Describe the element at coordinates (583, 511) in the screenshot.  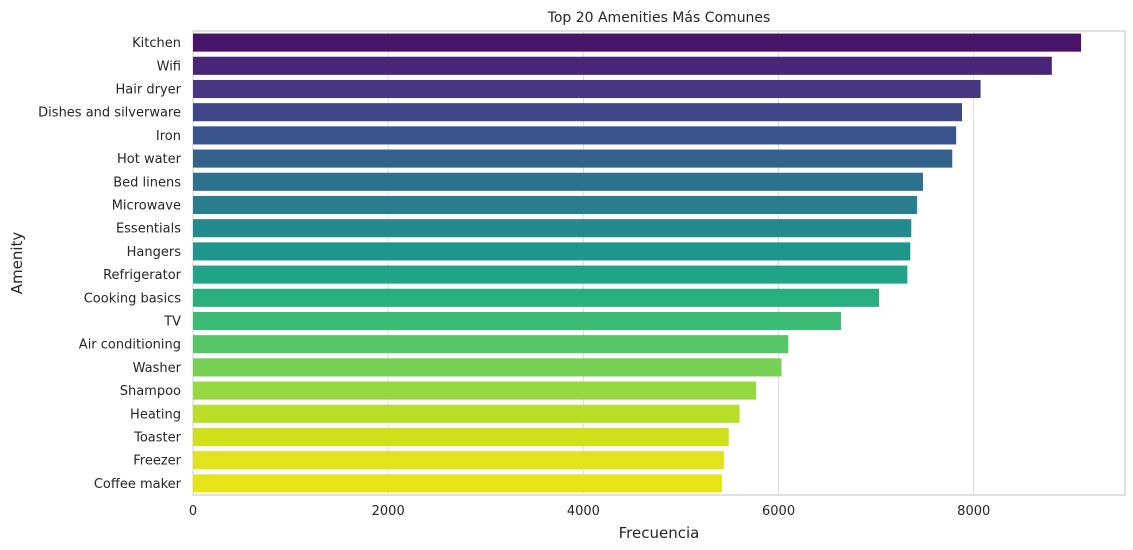
I see `x-tick-label: 4000` at that location.